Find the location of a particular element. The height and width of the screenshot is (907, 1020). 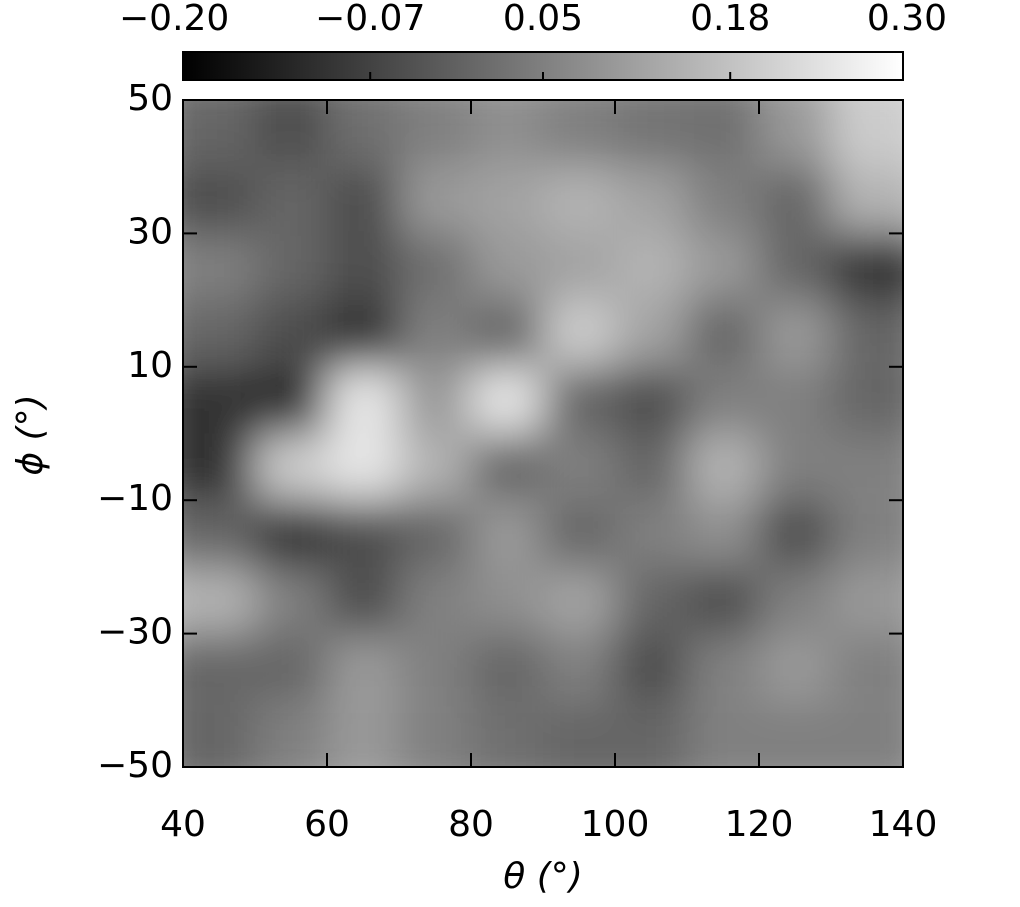

colorbar-tick-label: −0.20 is located at coordinates (174, 19).